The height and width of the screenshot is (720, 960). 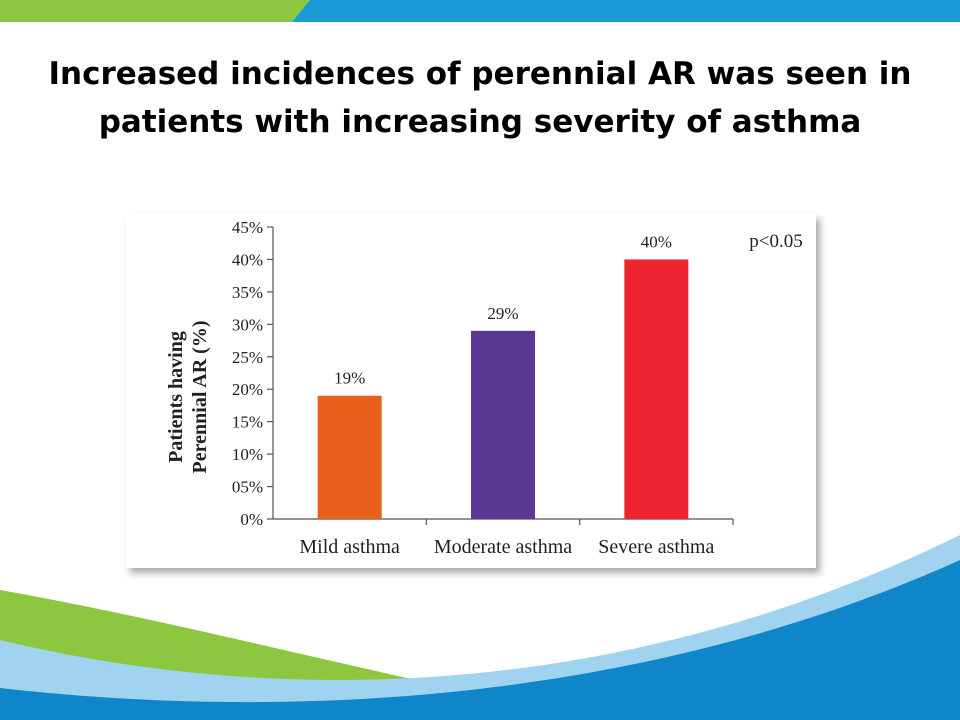 I want to click on y-tick-label: 30%, so click(x=247, y=324).